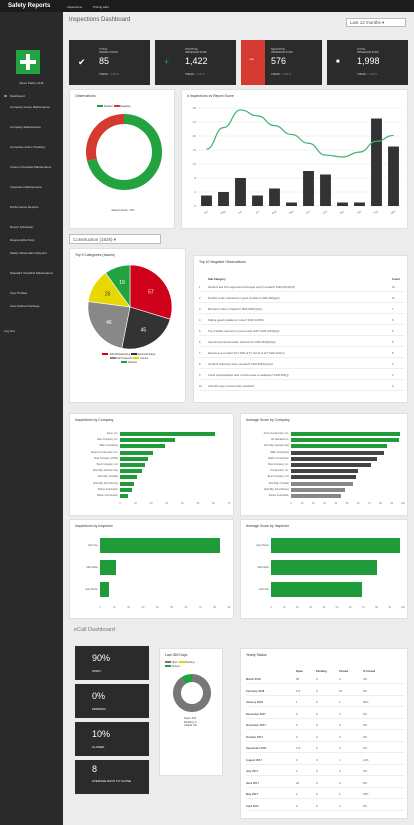 The width and height of the screenshot is (414, 825). What do you see at coordinates (9, 331) in the screenshot?
I see `sidebar-item-logout: Log Out` at bounding box center [9, 331].